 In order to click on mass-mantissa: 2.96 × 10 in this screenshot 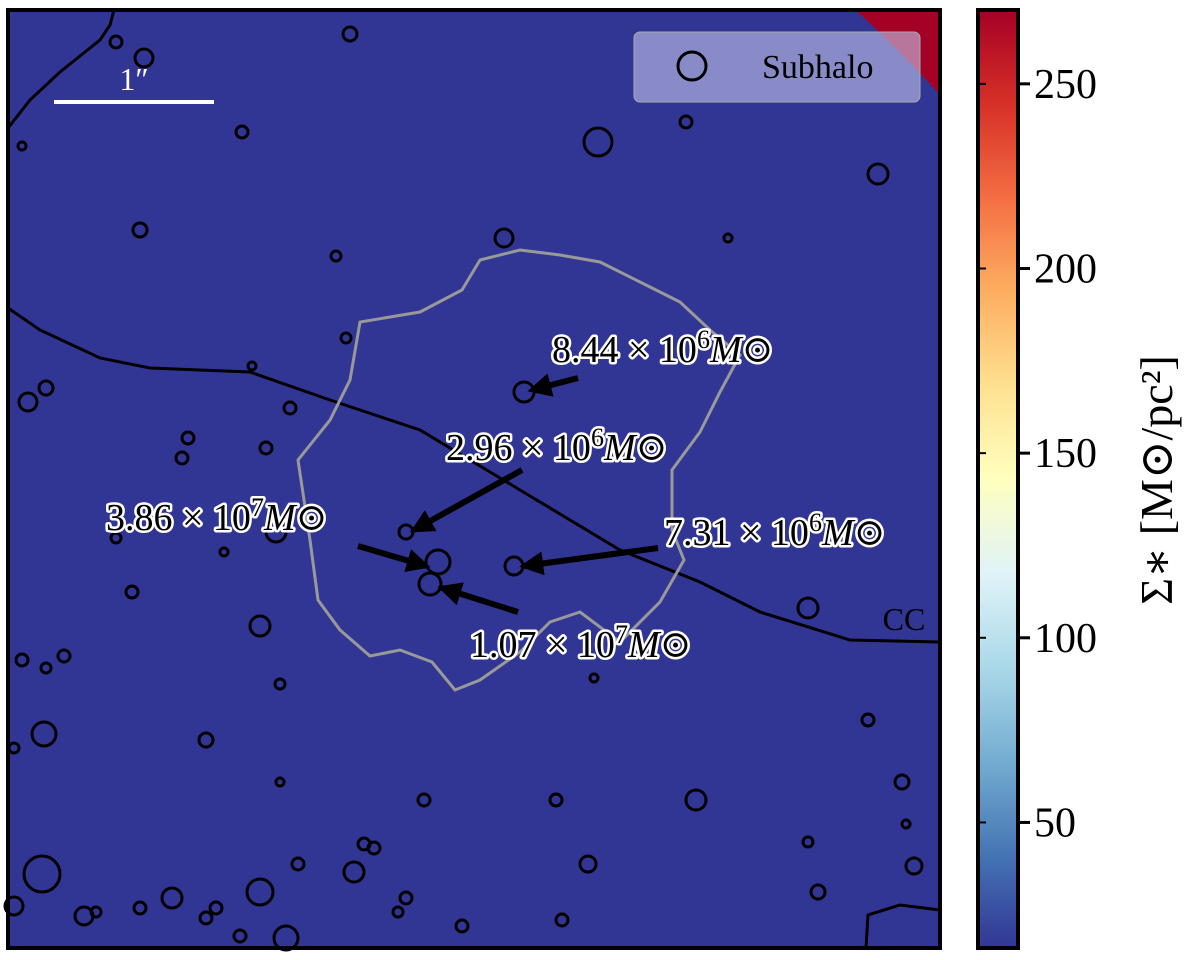, I will do `click(518, 448)`.